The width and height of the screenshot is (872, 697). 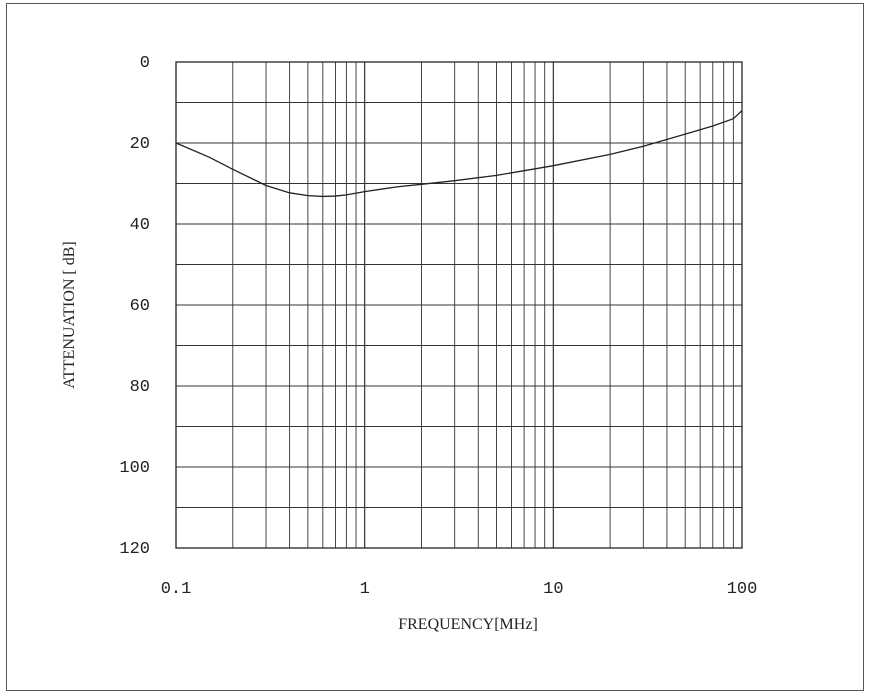 I want to click on y-tick-label: 20, so click(x=140, y=144).